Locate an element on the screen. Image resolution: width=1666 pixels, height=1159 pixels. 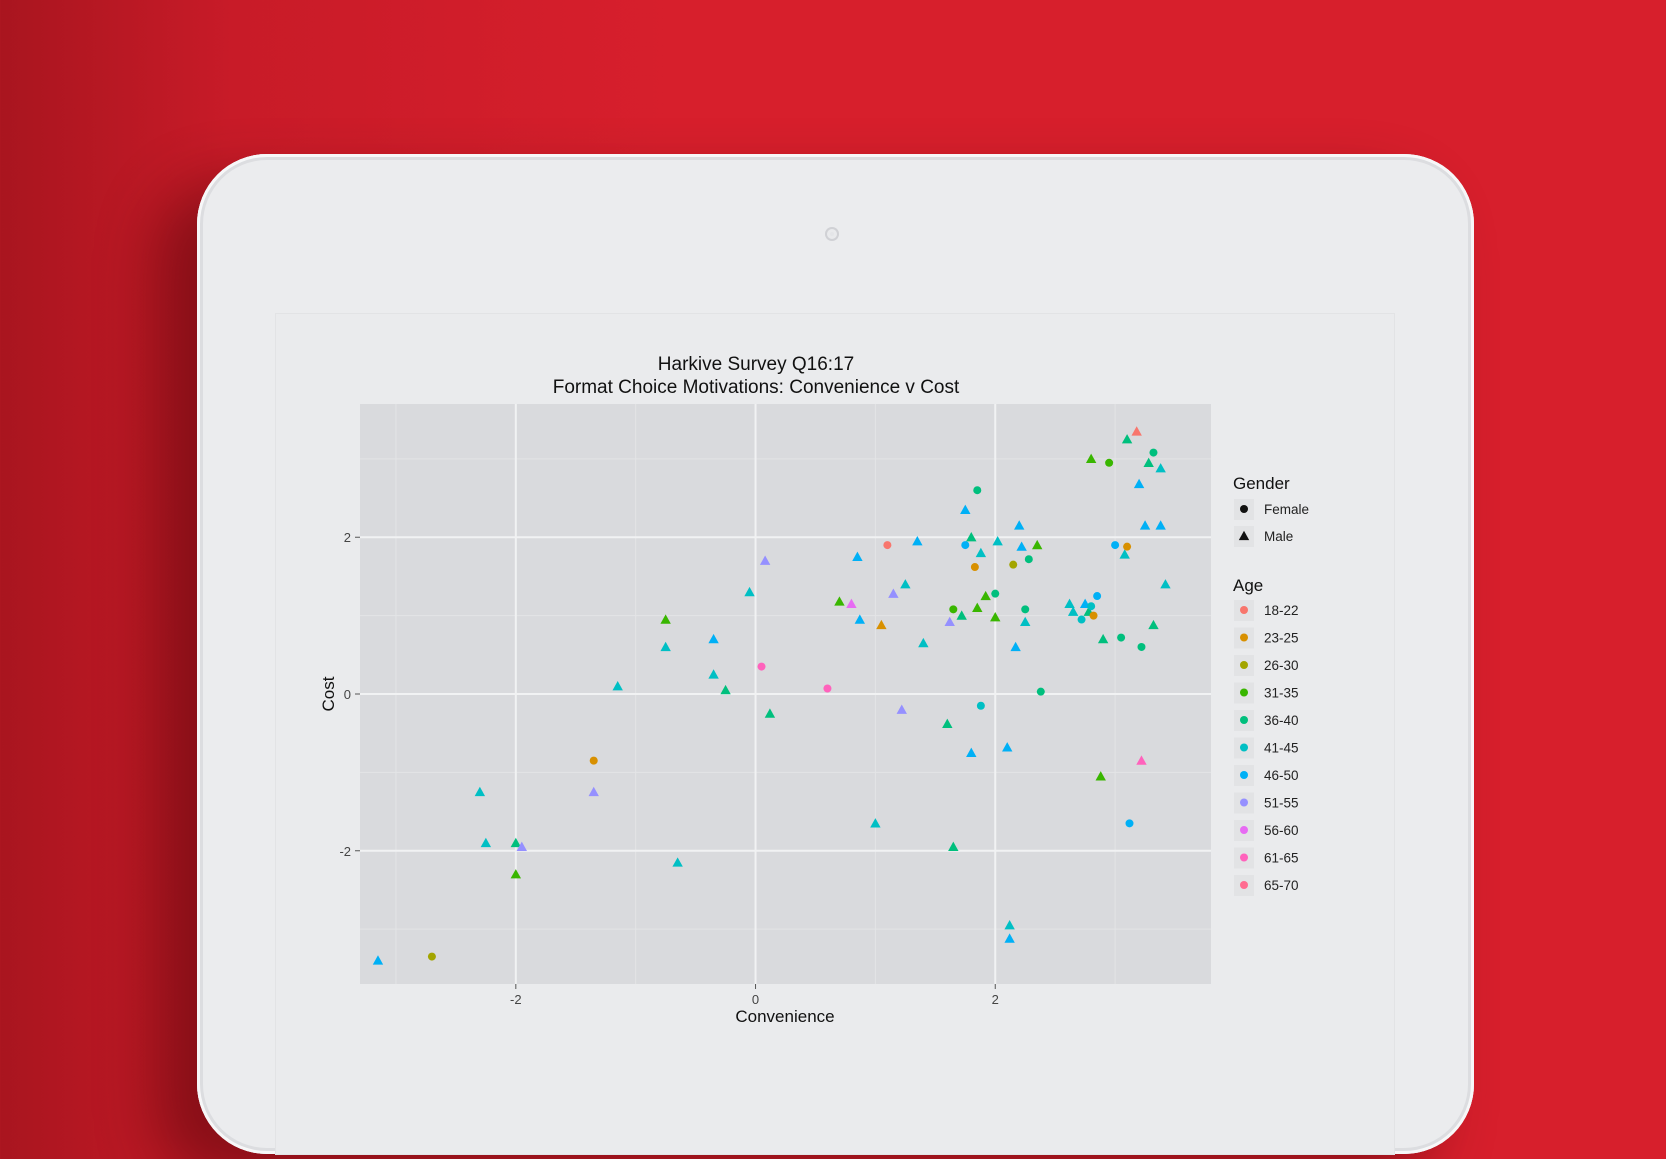
chart-title: Harkive Survey Q16:17 is located at coordinates (756, 364).